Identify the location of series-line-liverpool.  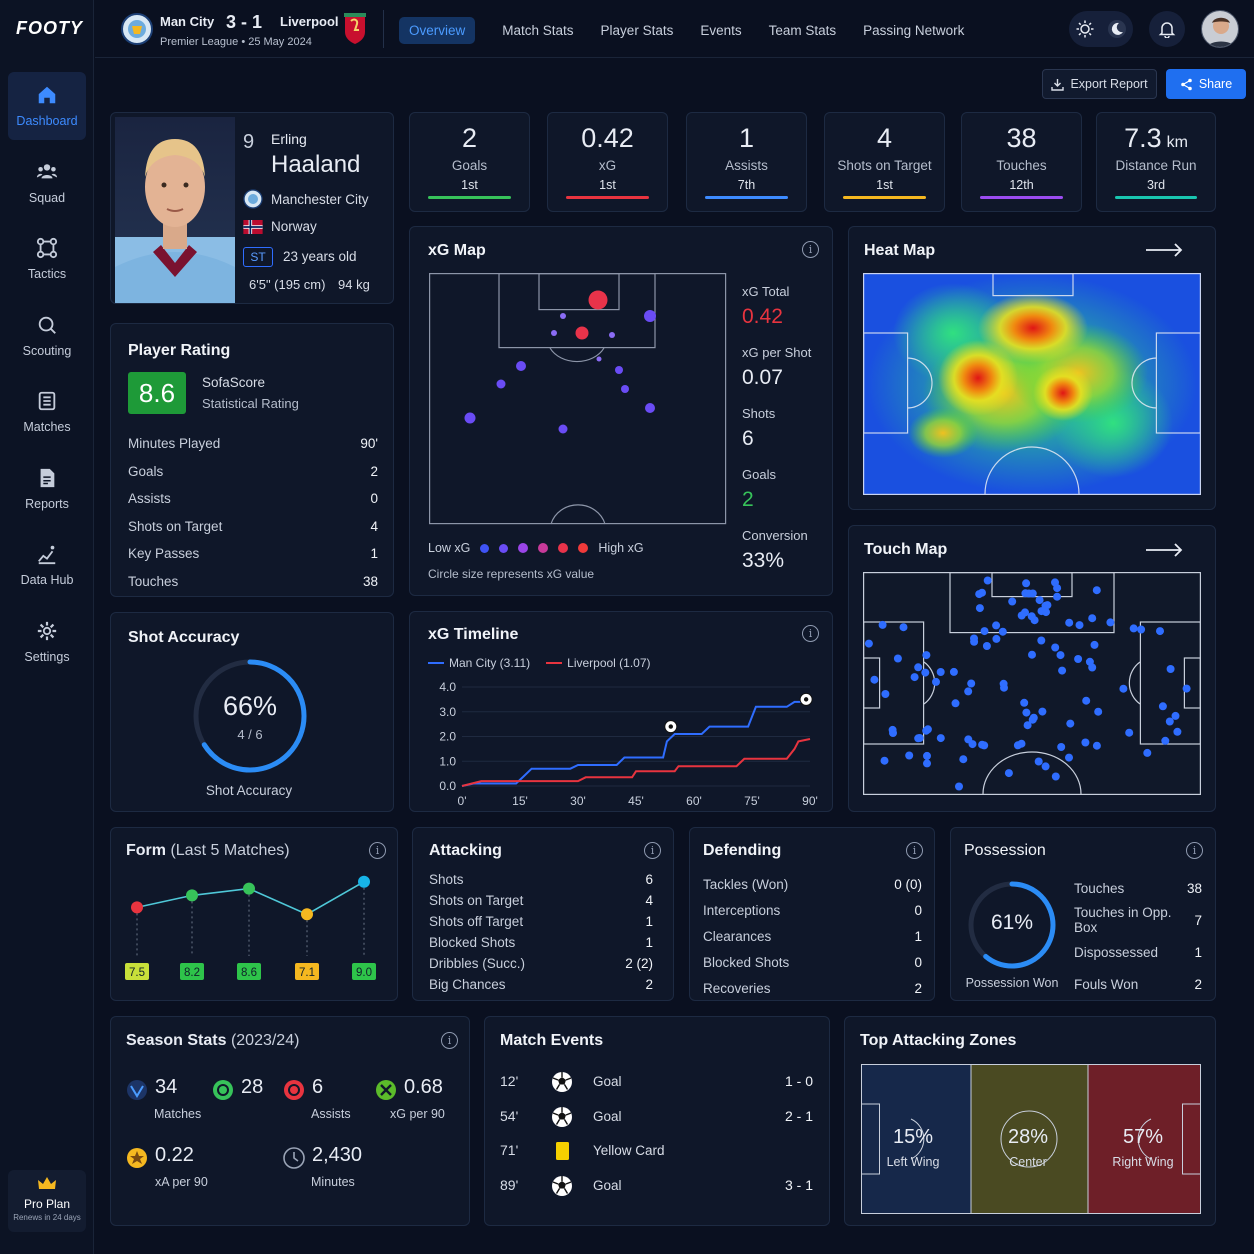
(636, 762).